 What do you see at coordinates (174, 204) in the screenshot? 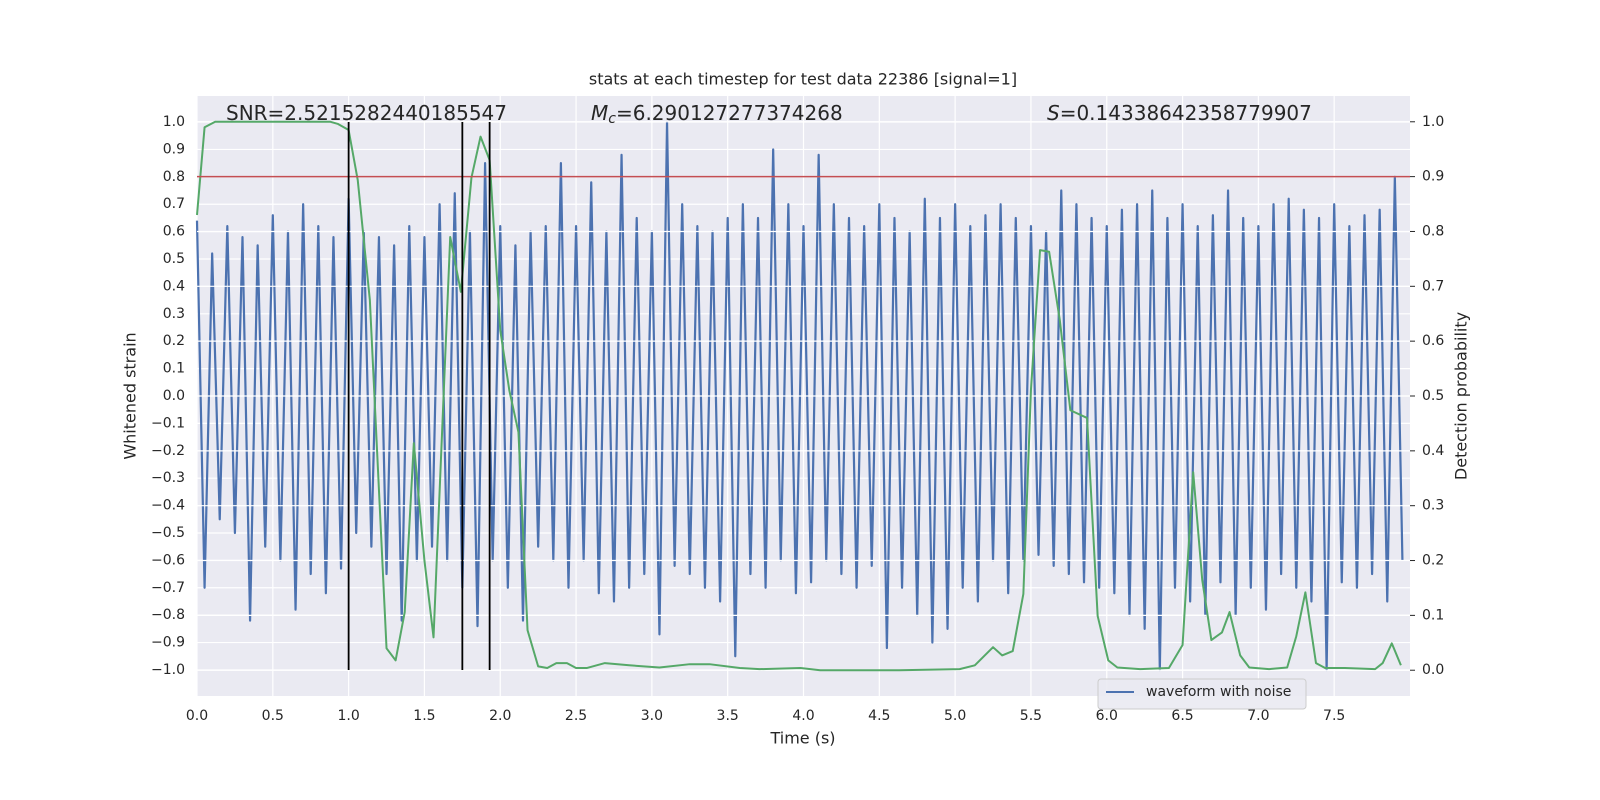
I see `y-tick-label: 0.7` at bounding box center [174, 204].